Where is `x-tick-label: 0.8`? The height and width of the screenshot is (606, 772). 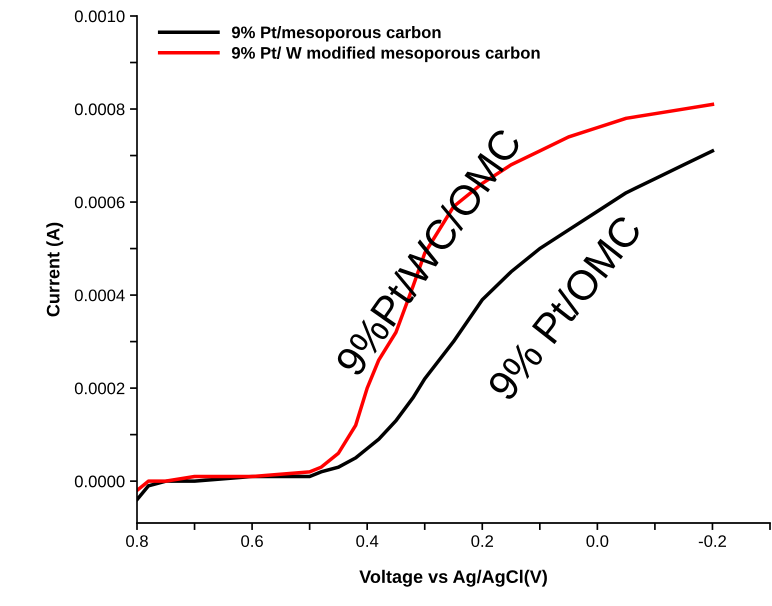
x-tick-label: 0.8 is located at coordinates (137, 541).